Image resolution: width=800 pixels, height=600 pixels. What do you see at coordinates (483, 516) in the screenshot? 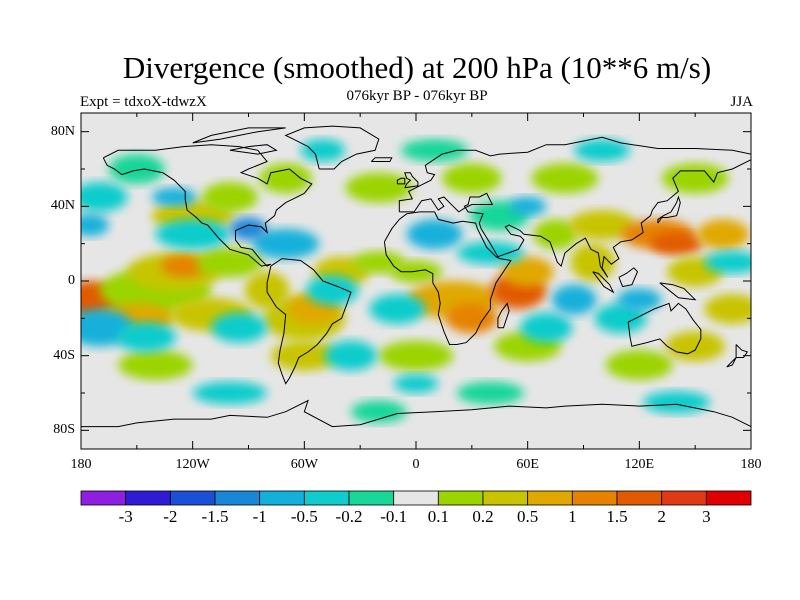
I see `colorbar-label-8: 0.2` at bounding box center [483, 516].